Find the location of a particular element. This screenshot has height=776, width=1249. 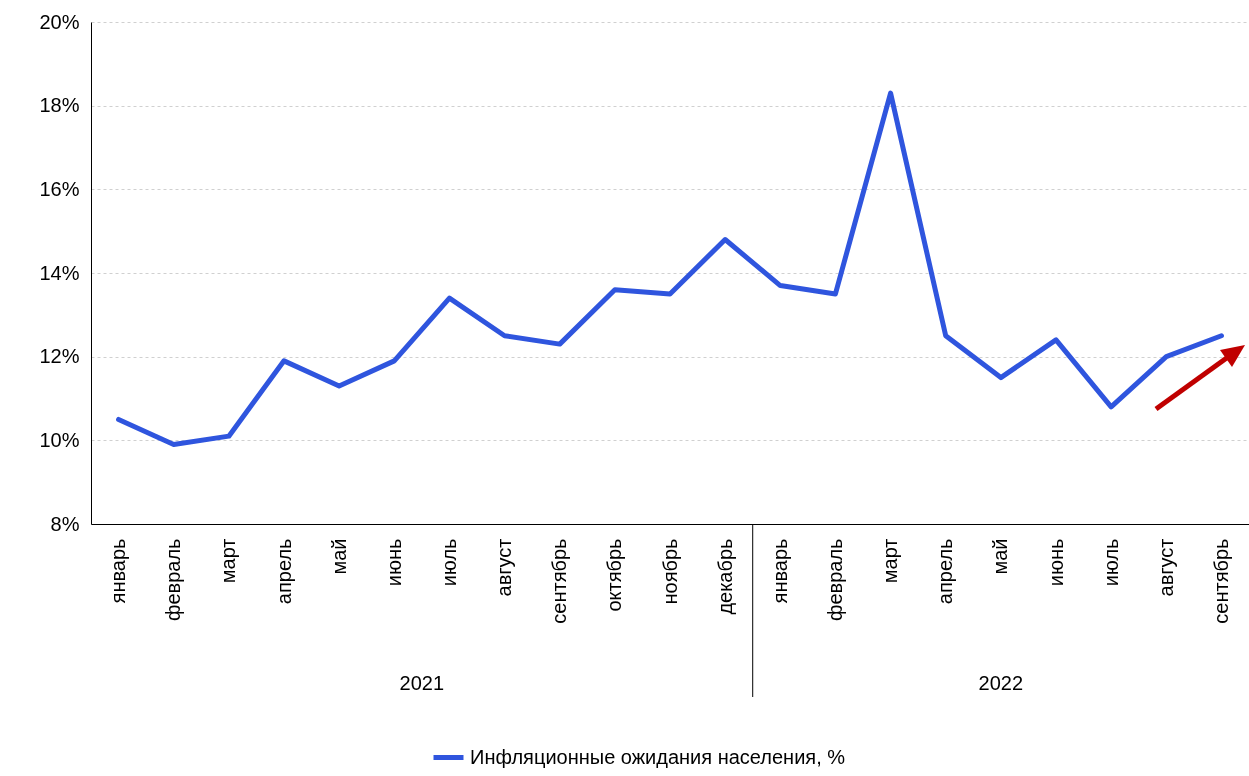

legend-label: Инфляционные ожидания населения, % is located at coordinates (658, 756).